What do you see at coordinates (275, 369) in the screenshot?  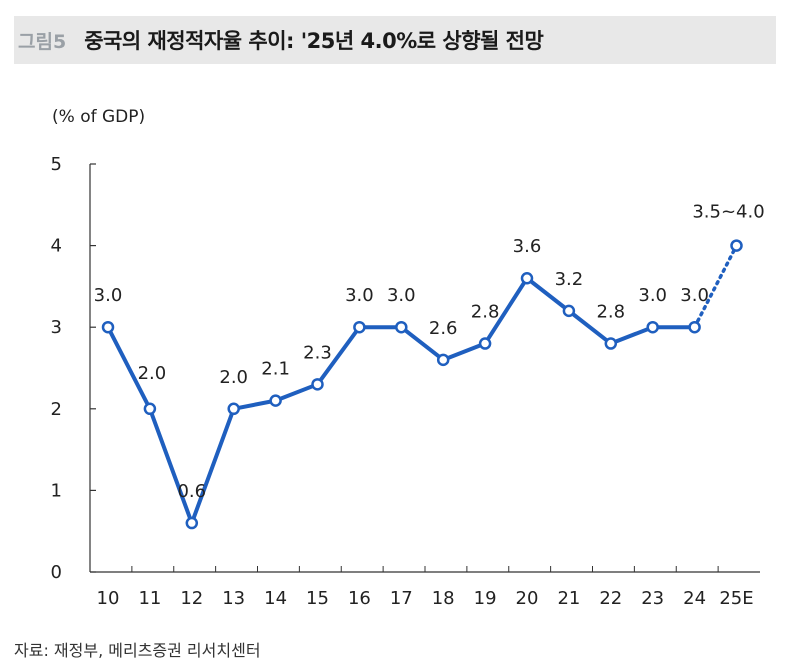 I see `data-label: 2.1` at bounding box center [275, 369].